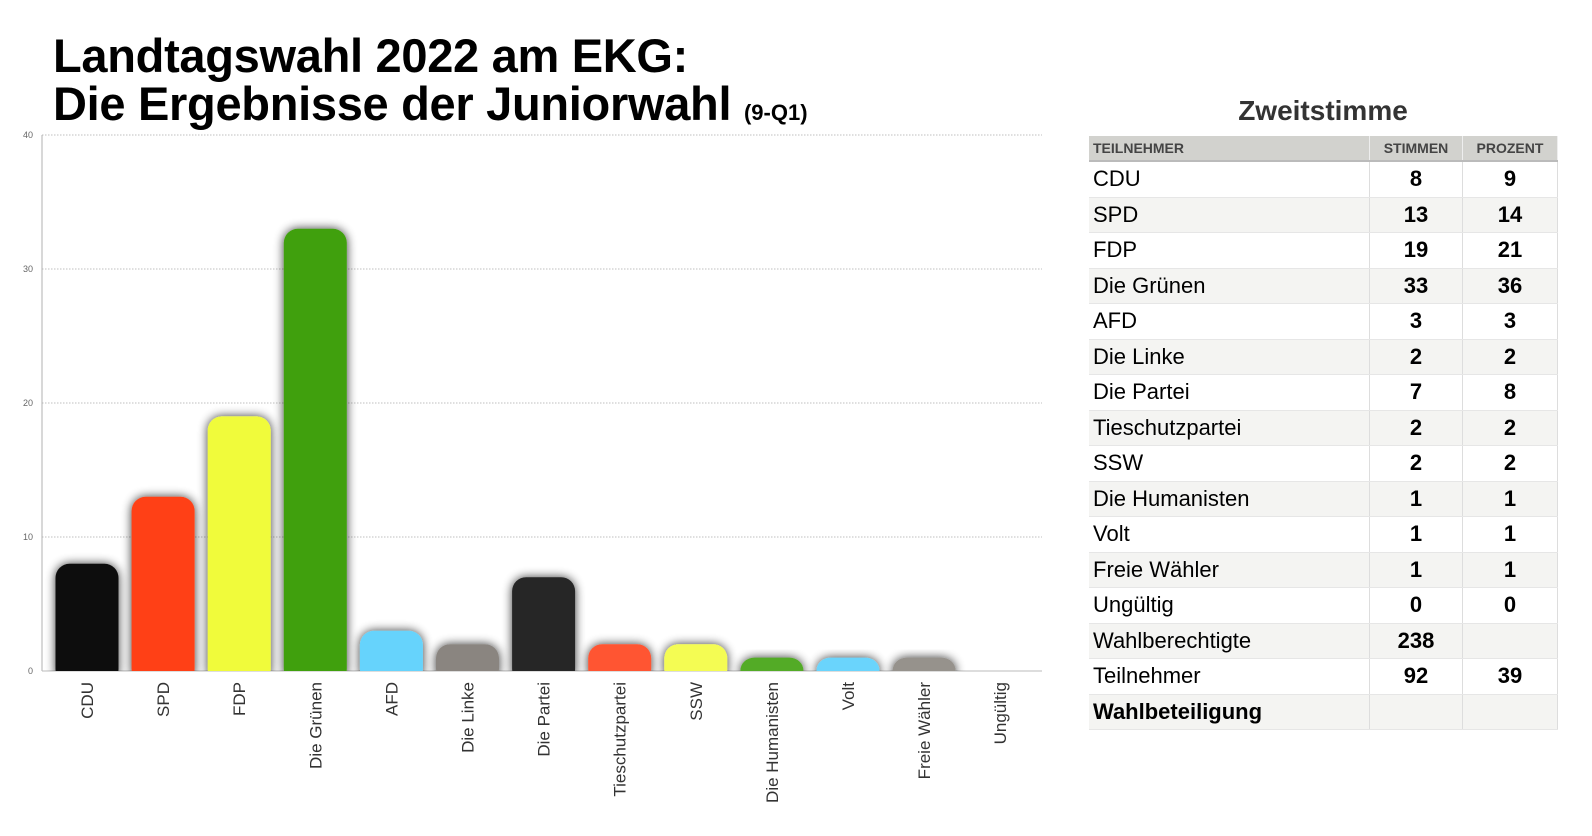 The height and width of the screenshot is (836, 1592). I want to click on header-teilnehmer: TEILNEHMER, so click(1229, 149).